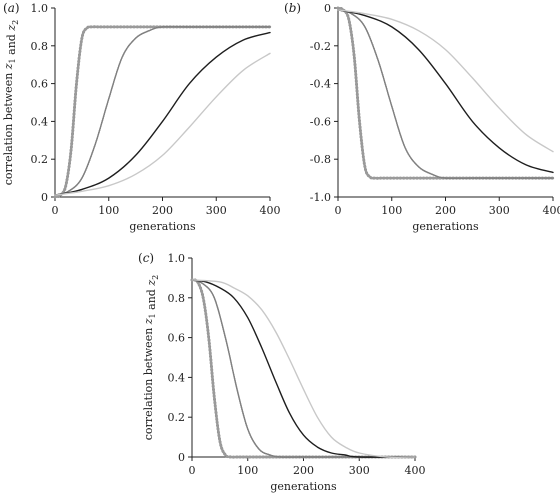 Image resolution: width=560 pixels, height=500 pixels. Describe the element at coordinates (320, 84) in the screenshot. I see `y-tick-label: -0.4` at that location.